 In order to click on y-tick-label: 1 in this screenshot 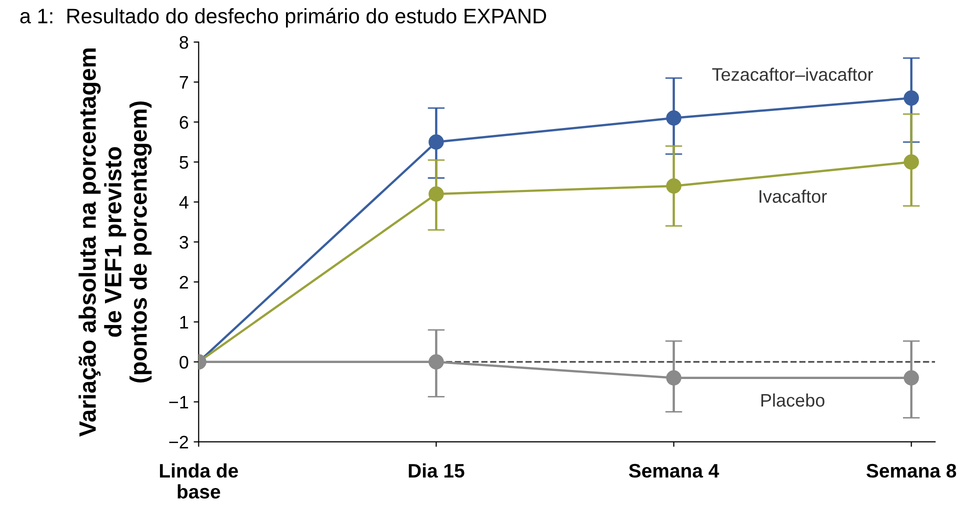, I will do `click(184, 322)`.